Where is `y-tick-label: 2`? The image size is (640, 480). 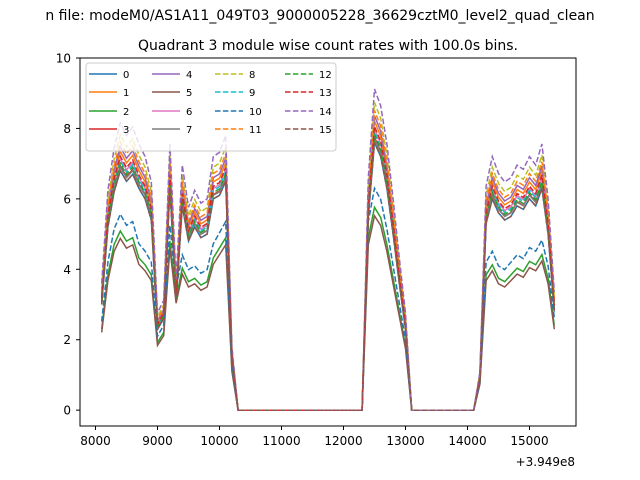 y-tick-label: 2 is located at coordinates (67, 340).